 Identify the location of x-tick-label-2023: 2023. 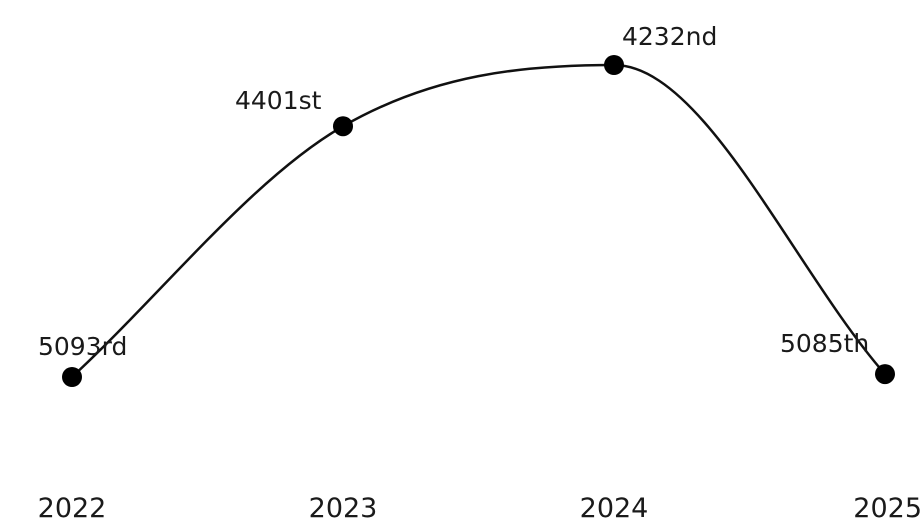
(343, 507).